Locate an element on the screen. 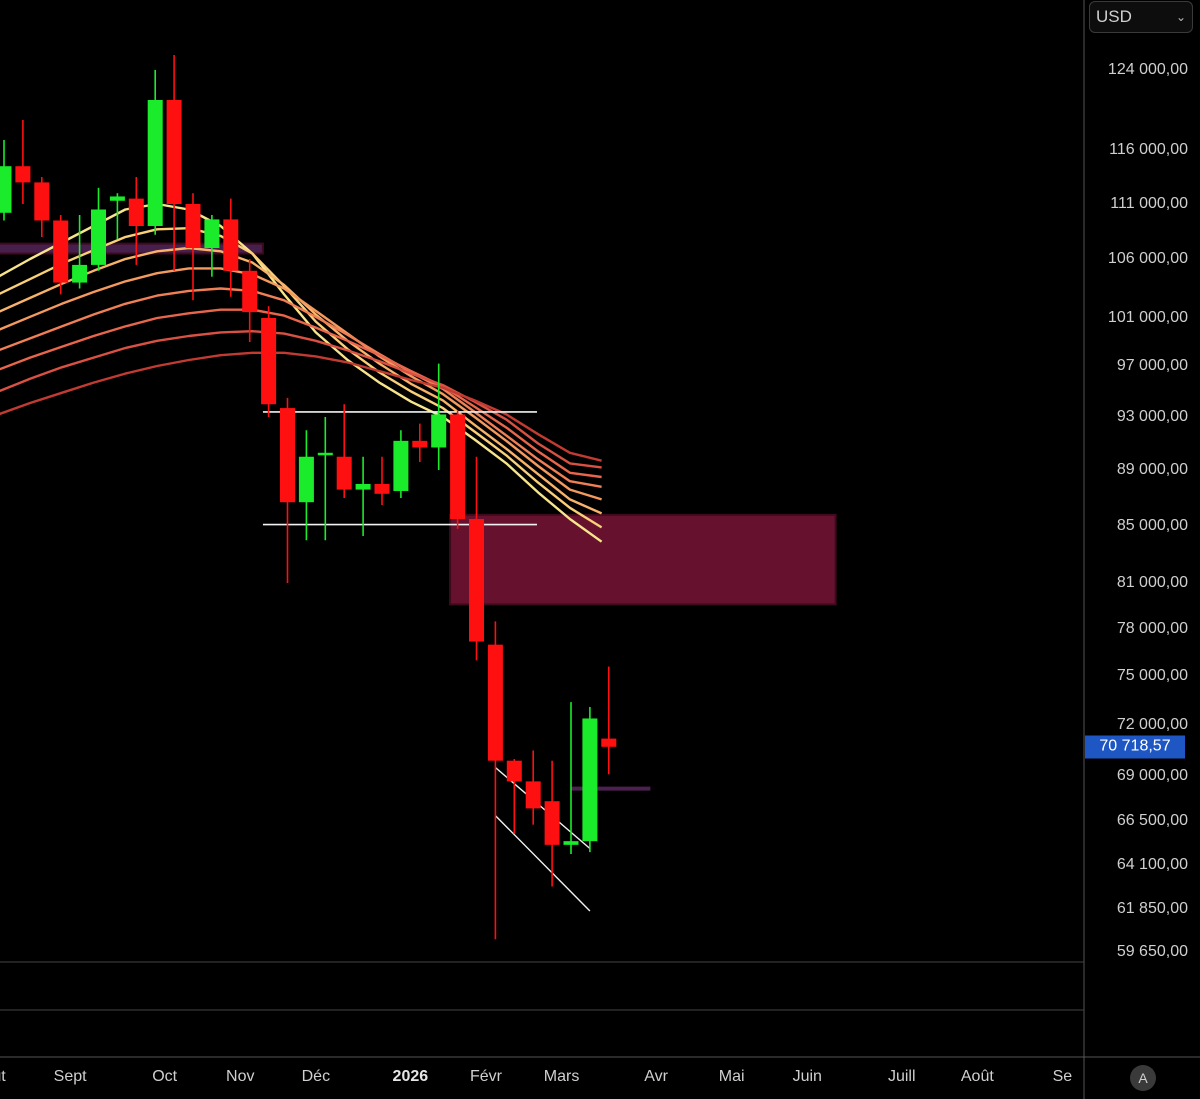 This screenshot has height=1099, width=1200. time-tick-label: Juill is located at coordinates (901, 1076).